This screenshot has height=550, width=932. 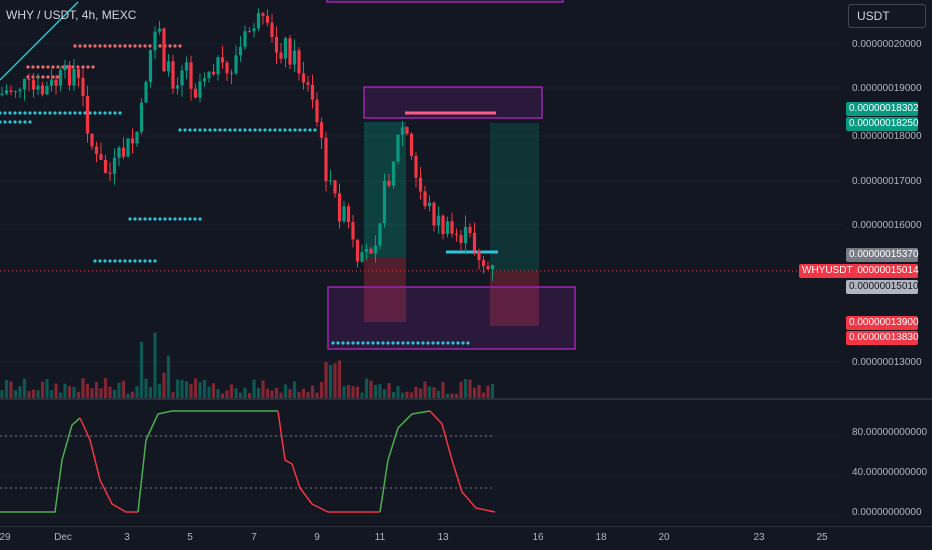 I want to click on currency-button: USDT, so click(x=887, y=16).